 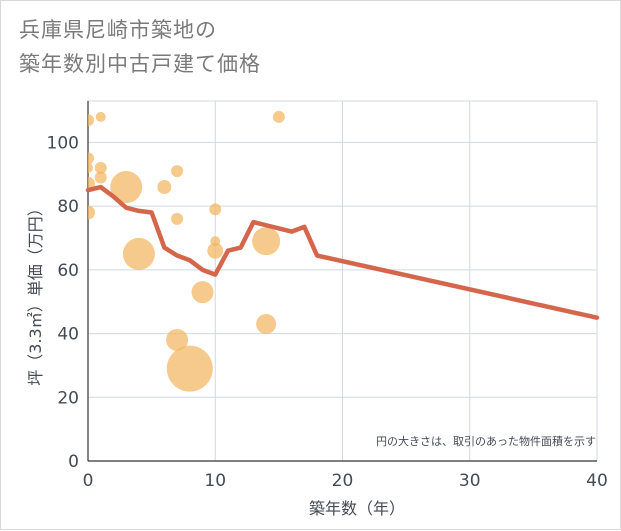 What do you see at coordinates (63, 143) in the screenshot?
I see `y-tick-label: 100` at bounding box center [63, 143].